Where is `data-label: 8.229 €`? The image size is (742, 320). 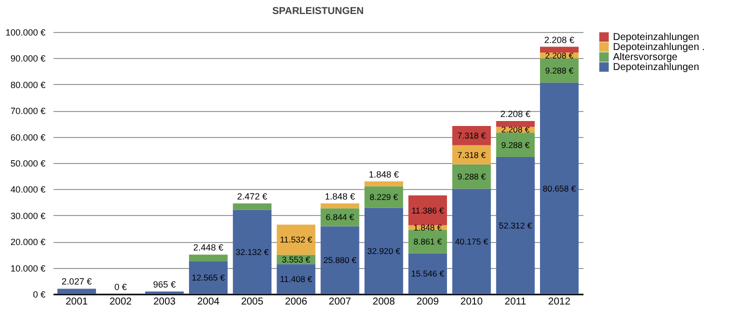 data-label: 8.229 € is located at coordinates (384, 197).